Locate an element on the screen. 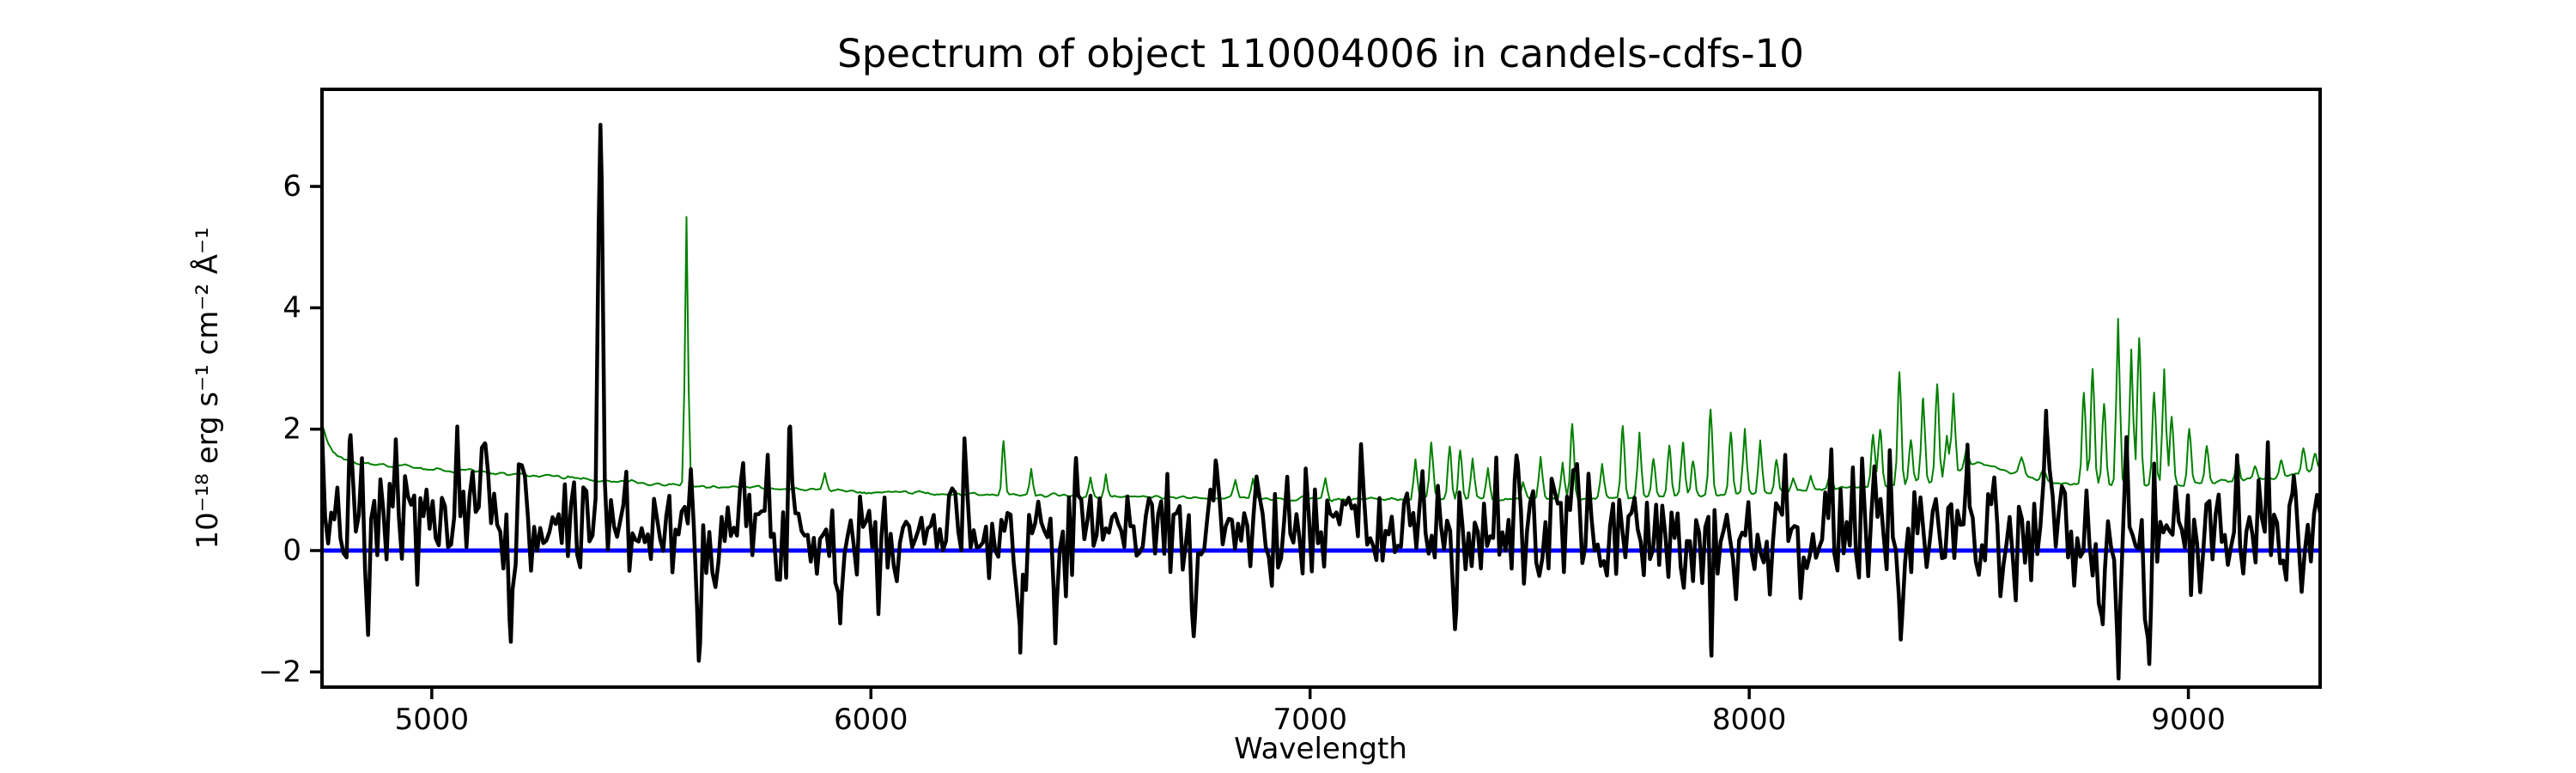 Image resolution: width=2576 pixels, height=773 pixels. x-axis-label: Wavelength is located at coordinates (1320, 749).